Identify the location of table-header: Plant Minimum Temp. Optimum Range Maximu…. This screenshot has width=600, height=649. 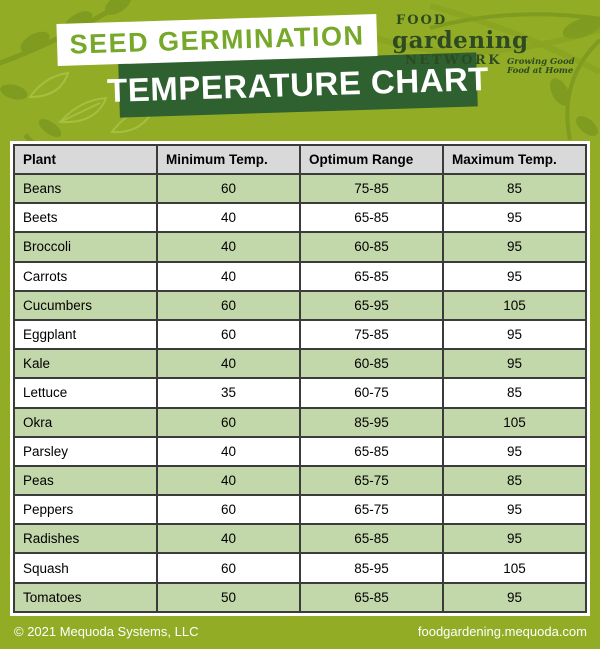
(300, 159).